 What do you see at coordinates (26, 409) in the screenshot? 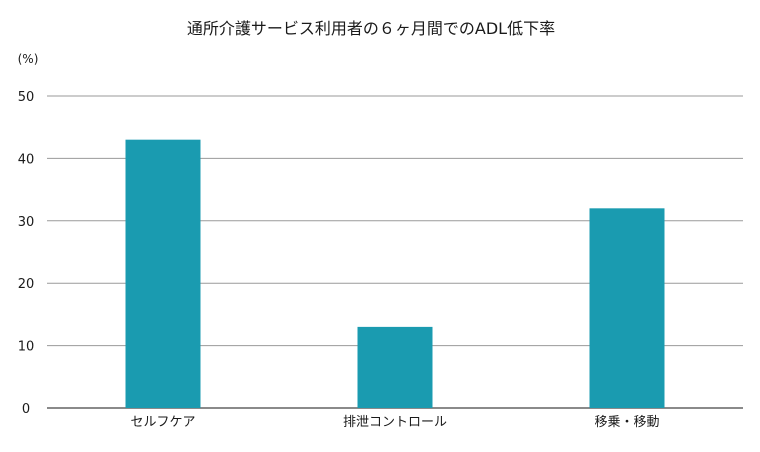
I see `y-tick-label: 0` at bounding box center [26, 409].